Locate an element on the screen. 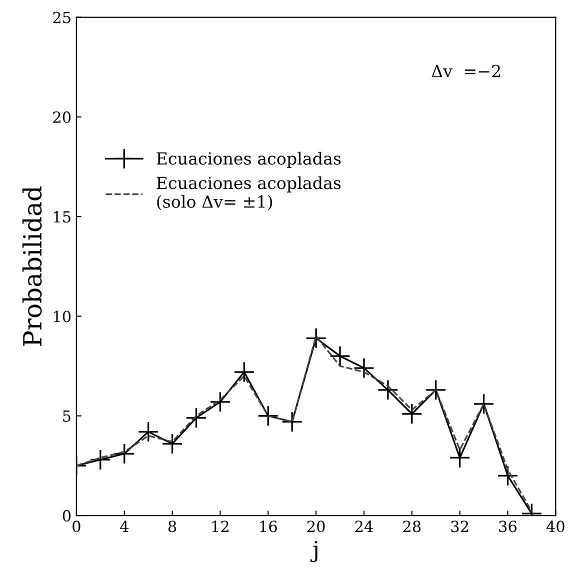 This screenshot has width=588, height=576. x-tick-label: 32 is located at coordinates (459, 526).